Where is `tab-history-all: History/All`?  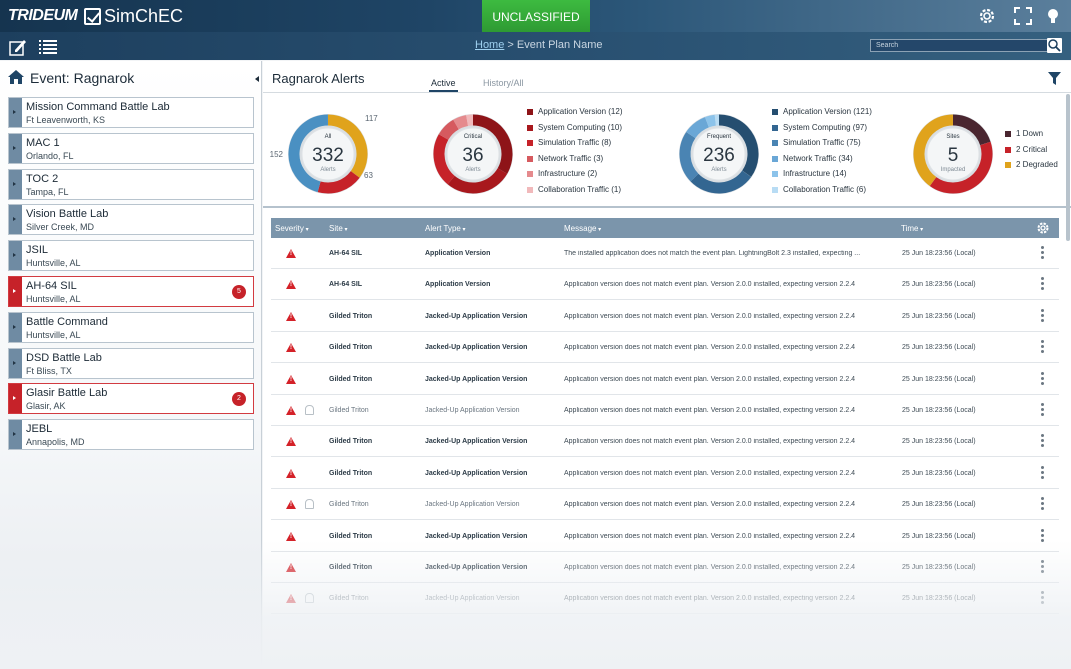
tab-history-all: History/All is located at coordinates (503, 83).